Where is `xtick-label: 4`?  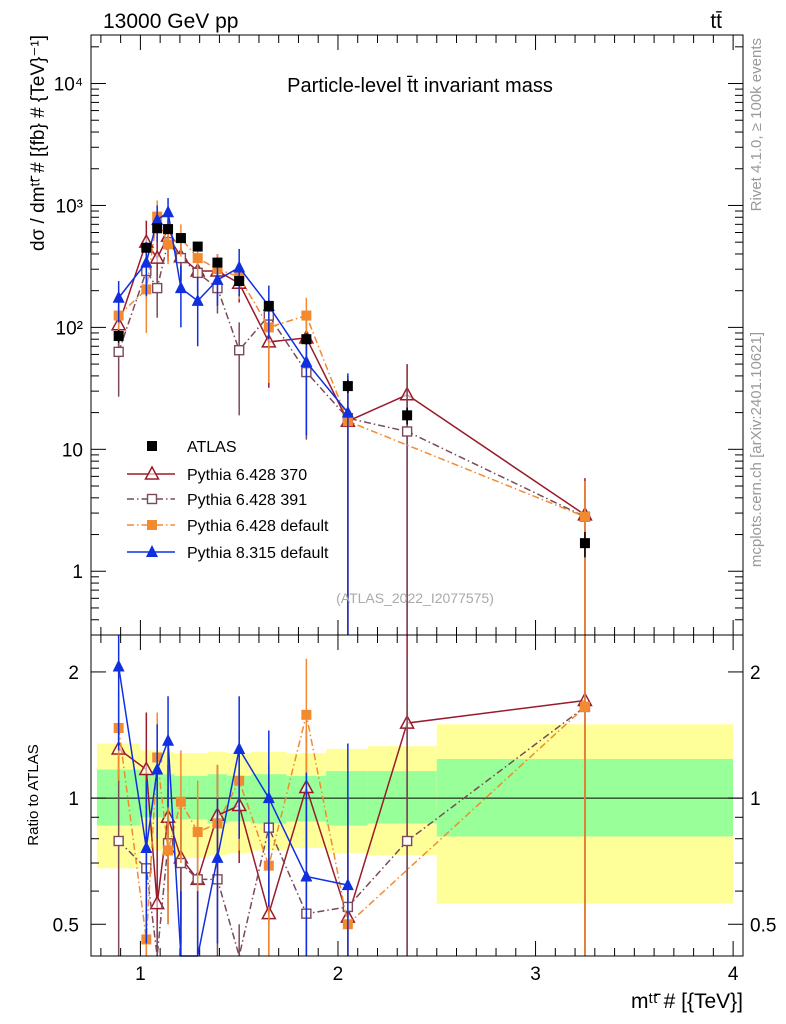 xtick-label: 4 is located at coordinates (733, 974).